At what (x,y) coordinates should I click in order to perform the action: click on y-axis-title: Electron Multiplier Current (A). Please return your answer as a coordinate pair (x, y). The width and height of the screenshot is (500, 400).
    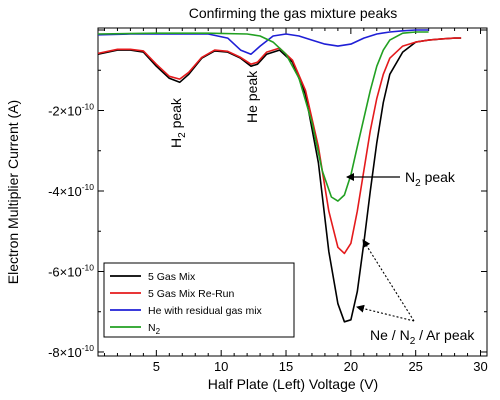
    Looking at the image, I should click on (13, 192).